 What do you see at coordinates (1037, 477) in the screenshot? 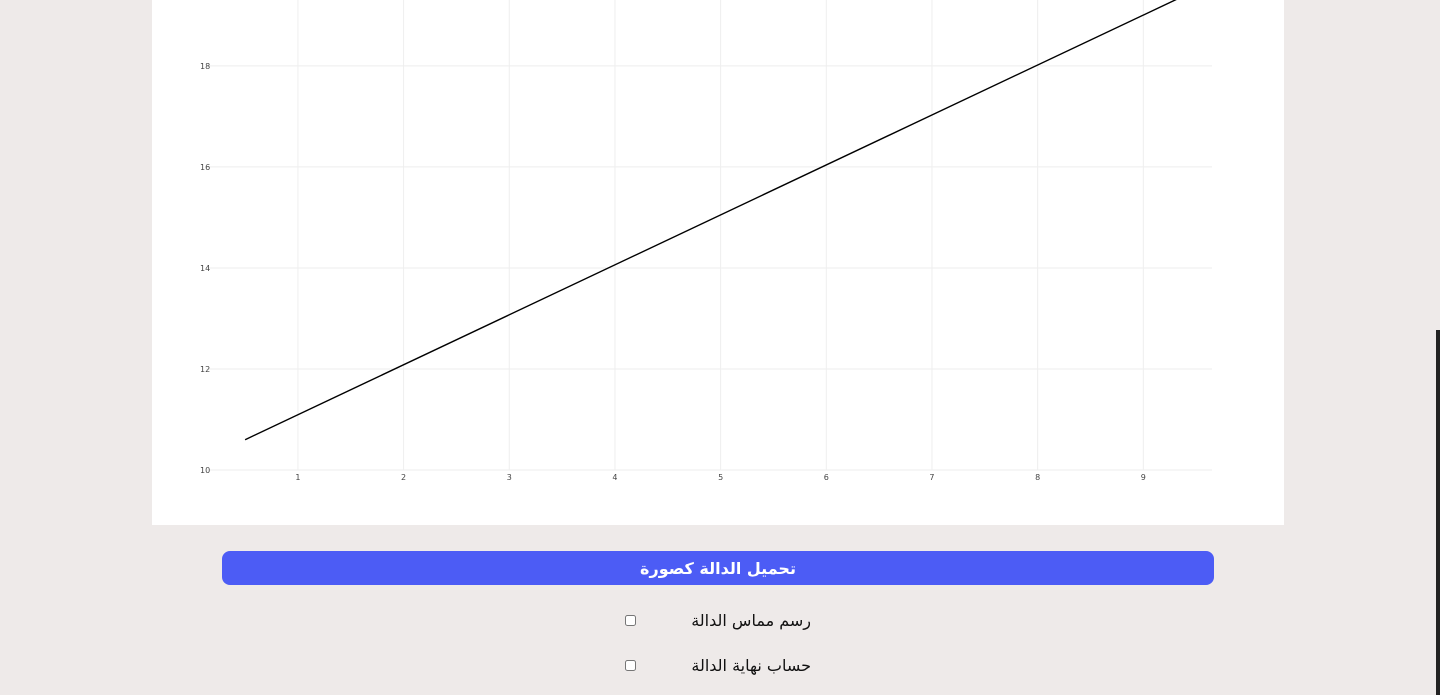
I see `x-tick-label: 8` at bounding box center [1037, 477].